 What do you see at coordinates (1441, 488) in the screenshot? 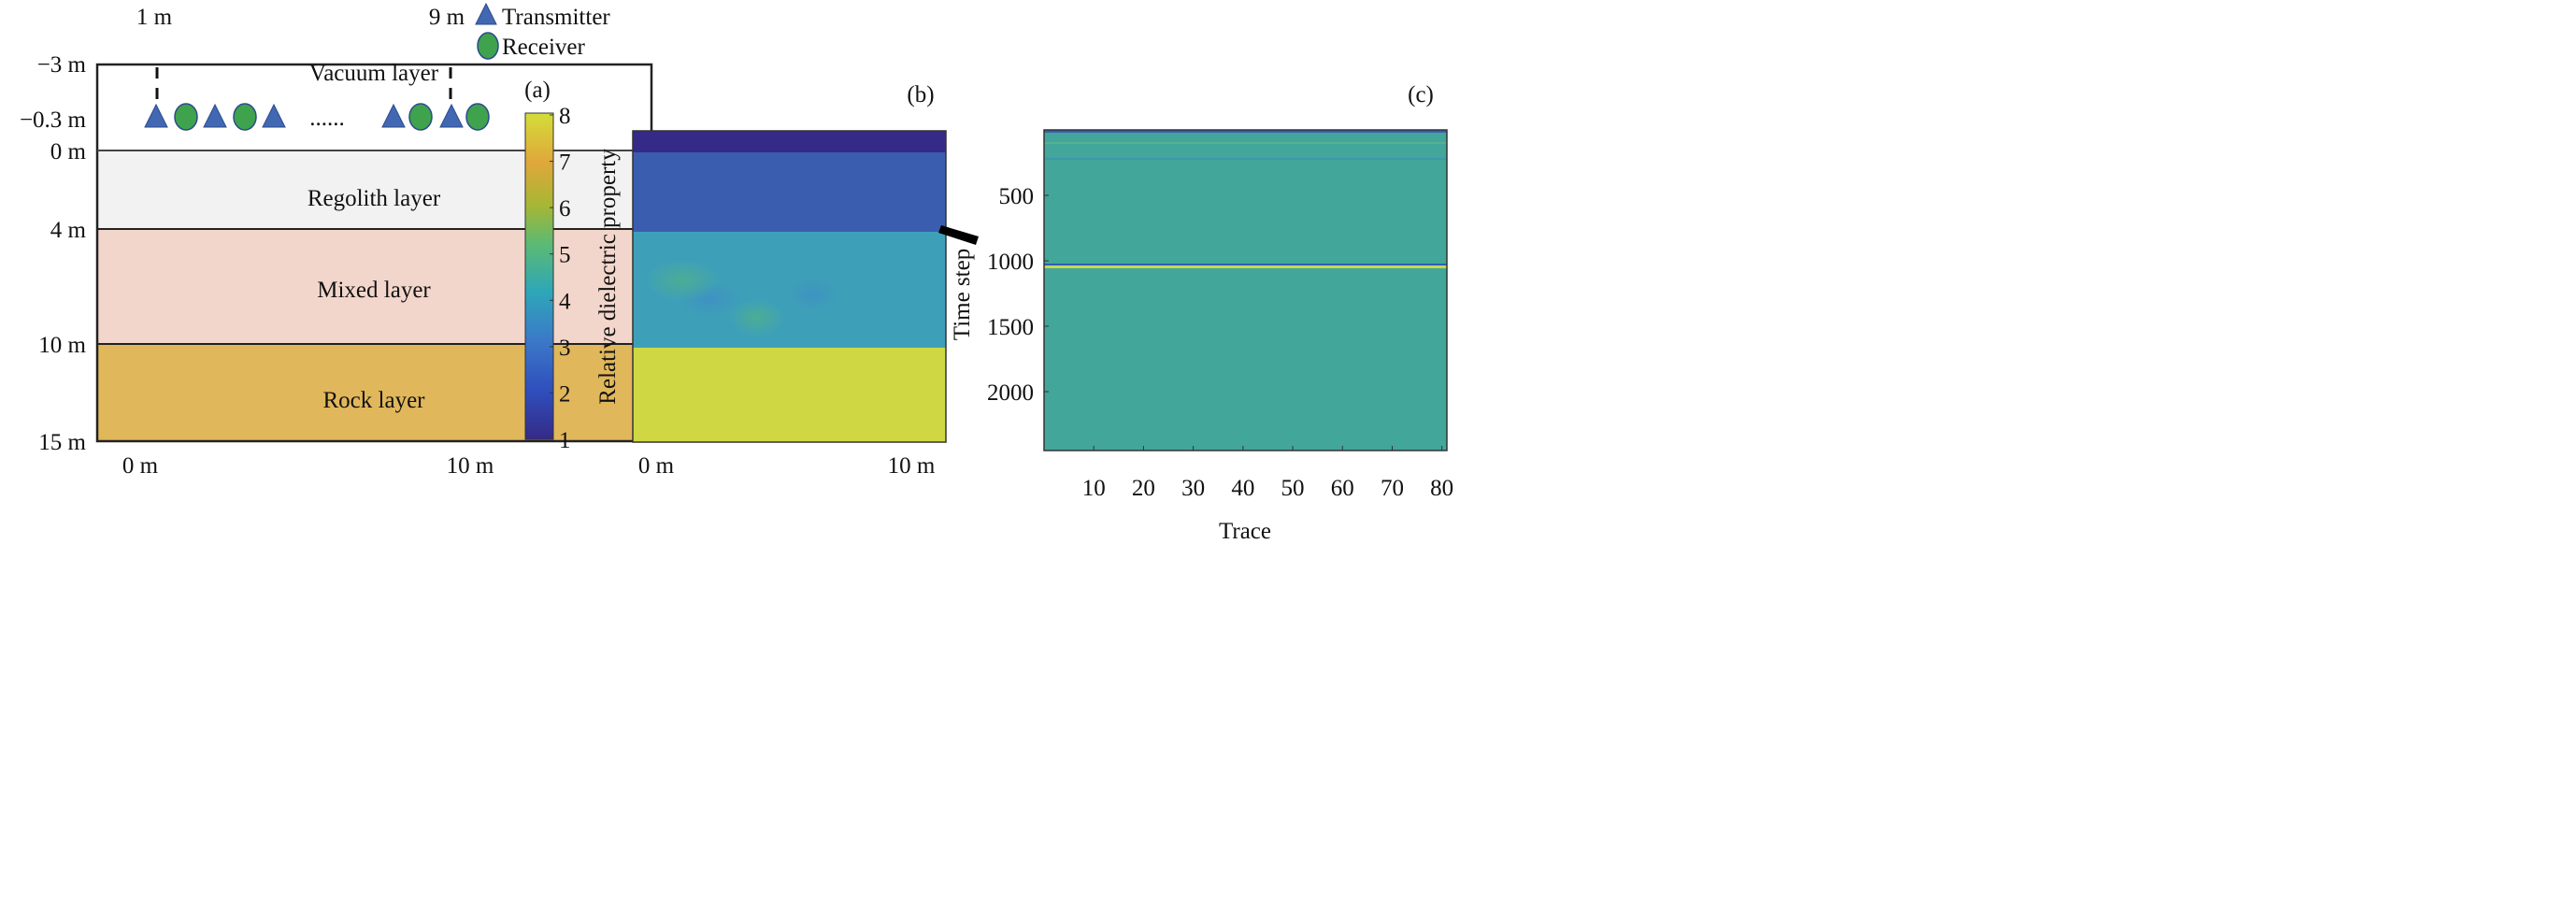
I see `x-tick-label: 80` at bounding box center [1441, 488].